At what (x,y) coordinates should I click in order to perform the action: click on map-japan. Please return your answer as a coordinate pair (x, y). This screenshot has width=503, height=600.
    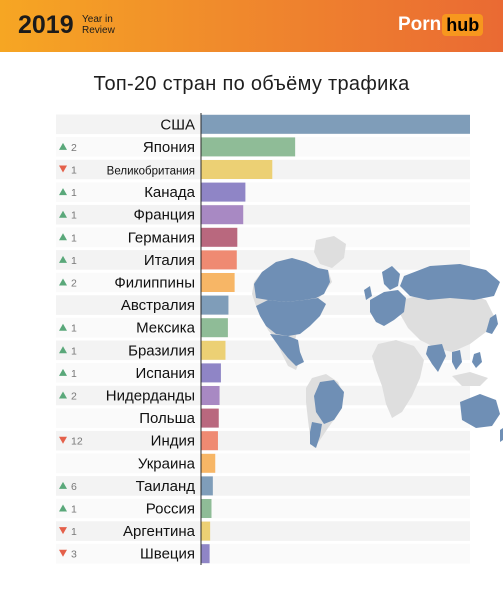
    Looking at the image, I should click on (492, 324).